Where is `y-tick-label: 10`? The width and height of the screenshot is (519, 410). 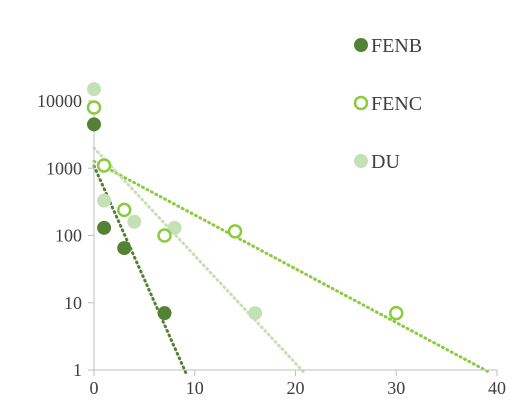
y-tick-label: 10 is located at coordinates (73, 303).